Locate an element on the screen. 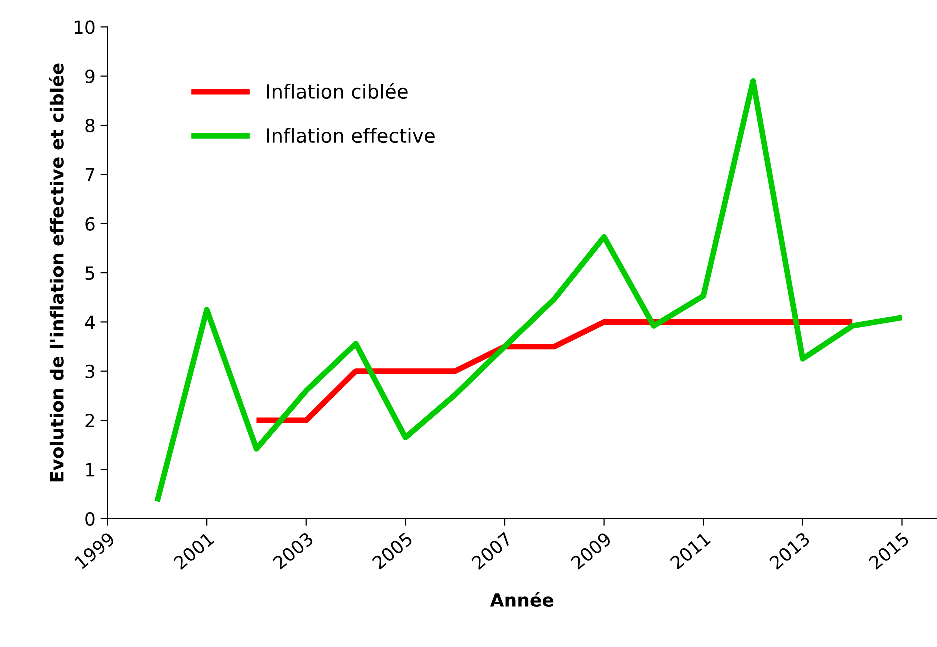  y-tick-label: 10 is located at coordinates (84, 27).